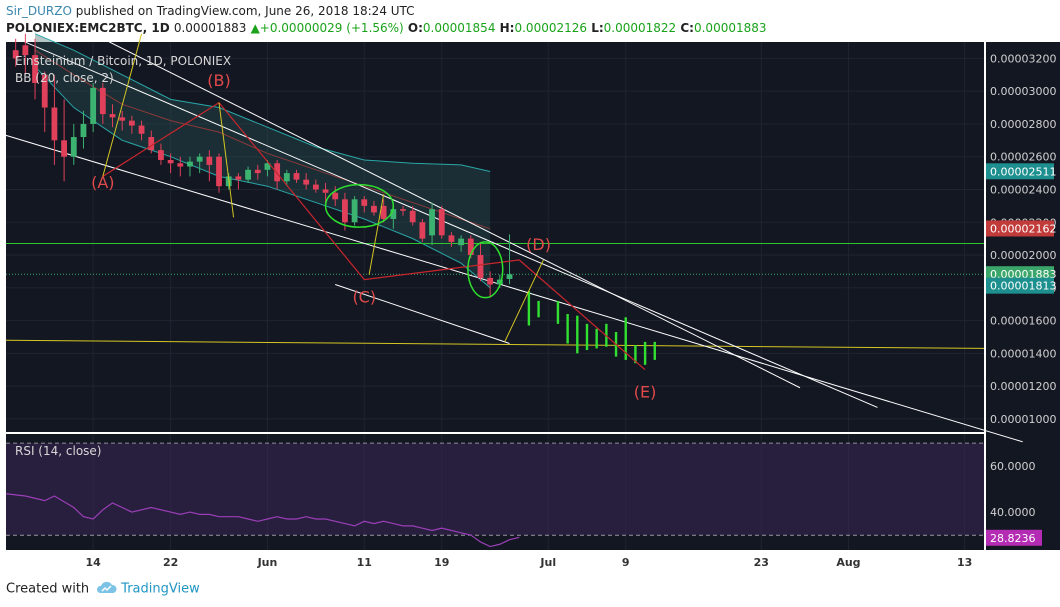  What do you see at coordinates (160, 589) in the screenshot?
I see `tradingview-link: TradingView` at bounding box center [160, 589].